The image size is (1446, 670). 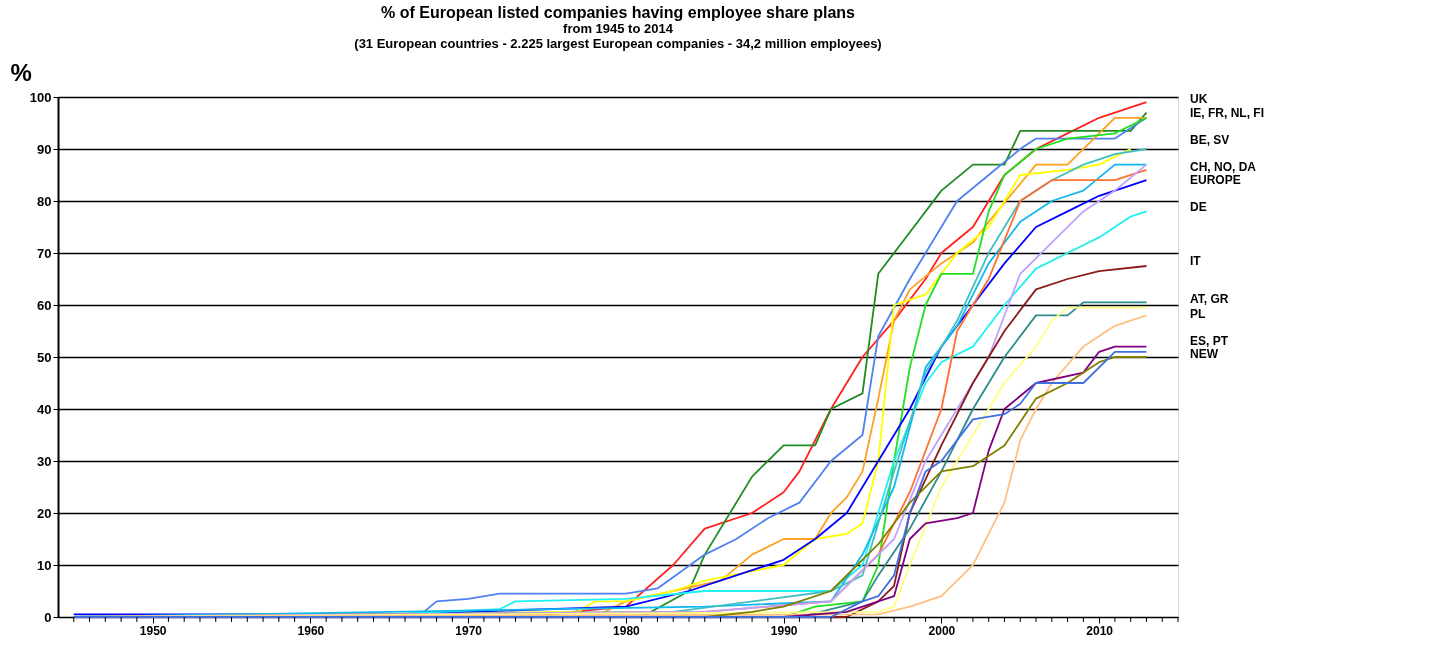 What do you see at coordinates (48, 617) in the screenshot?
I see `y-tick-label: 0` at bounding box center [48, 617].